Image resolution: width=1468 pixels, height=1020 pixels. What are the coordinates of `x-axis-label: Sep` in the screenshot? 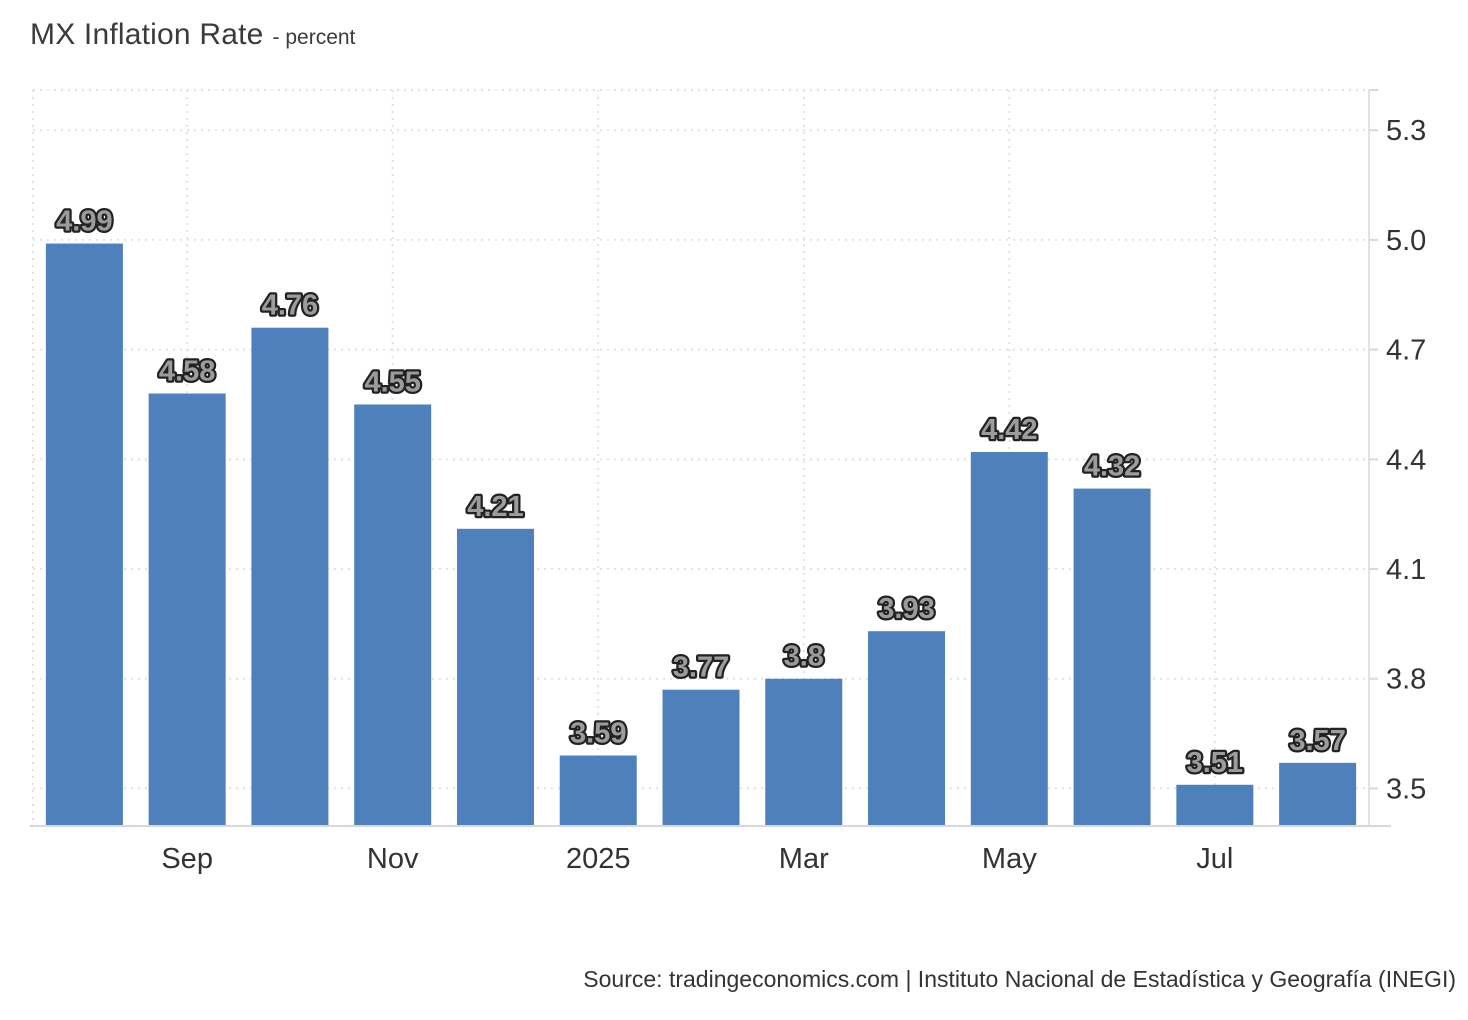 It's located at (187, 859).